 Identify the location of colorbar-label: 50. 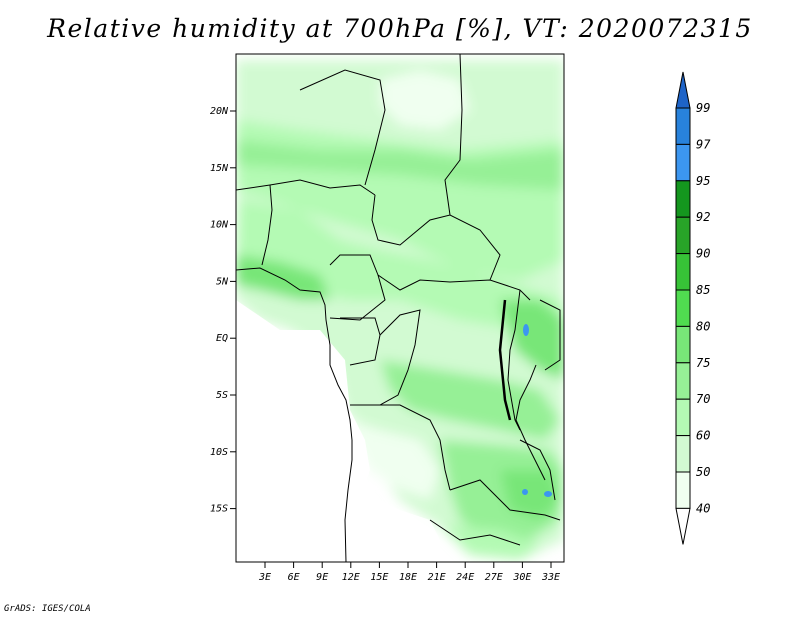
(703, 472).